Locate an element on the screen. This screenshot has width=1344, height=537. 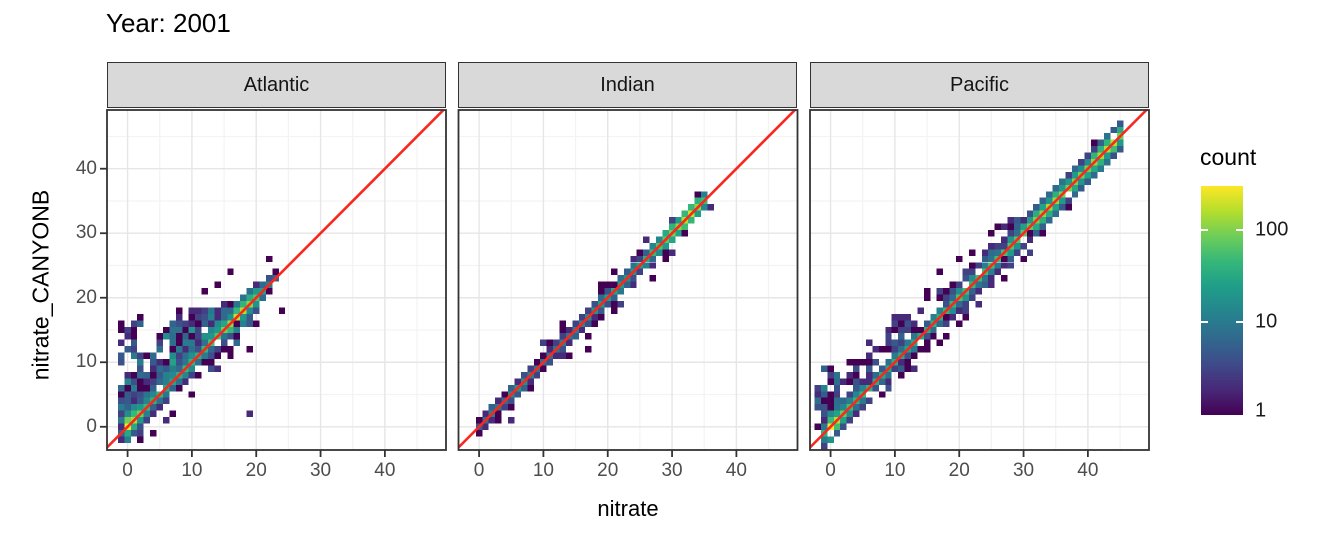
y-axis-title: nitrate_CANYONB is located at coordinates (40, 285).